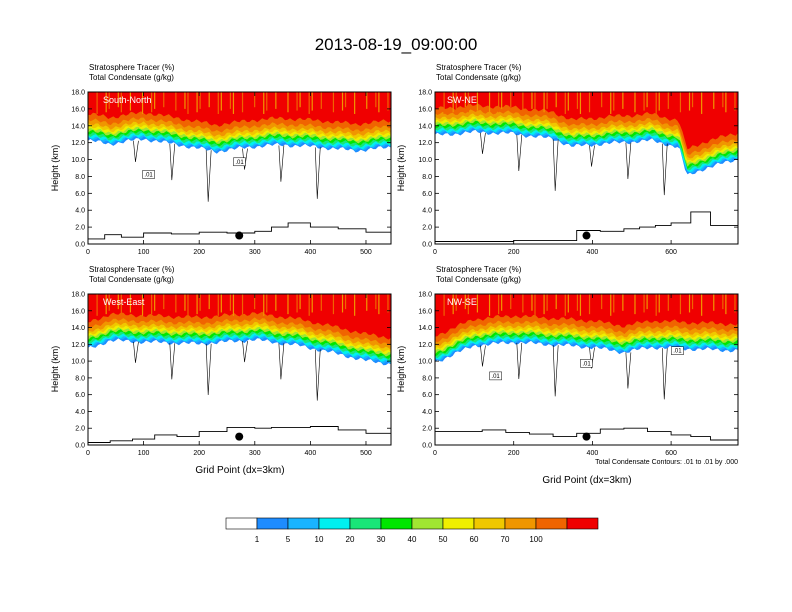  I want to click on colorbar-label: 1, so click(257, 539).